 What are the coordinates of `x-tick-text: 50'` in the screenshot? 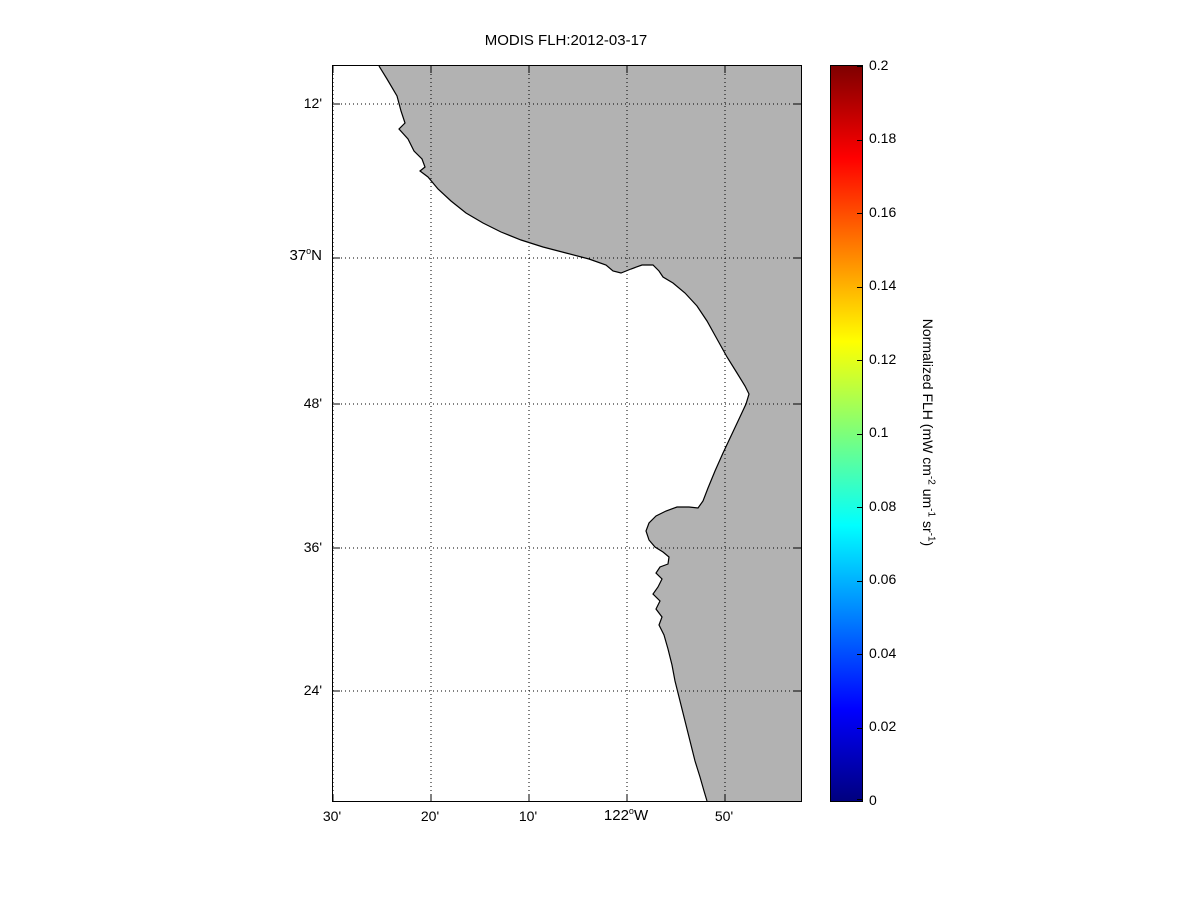 It's located at (724, 816).